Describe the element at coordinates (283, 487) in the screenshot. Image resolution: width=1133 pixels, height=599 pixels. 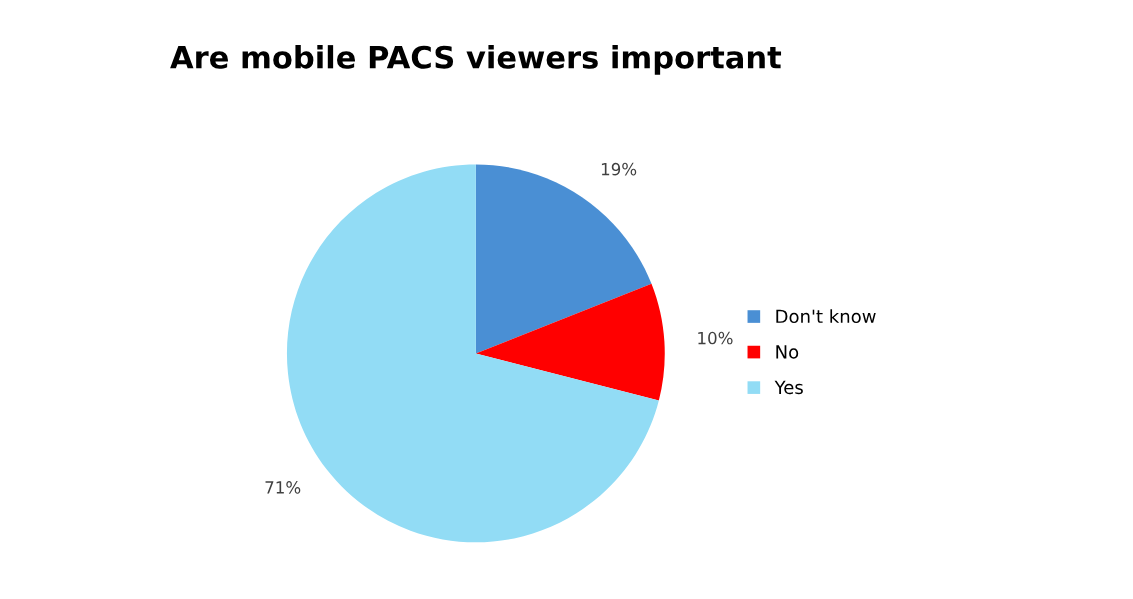
I see `data-label: 71%` at that location.